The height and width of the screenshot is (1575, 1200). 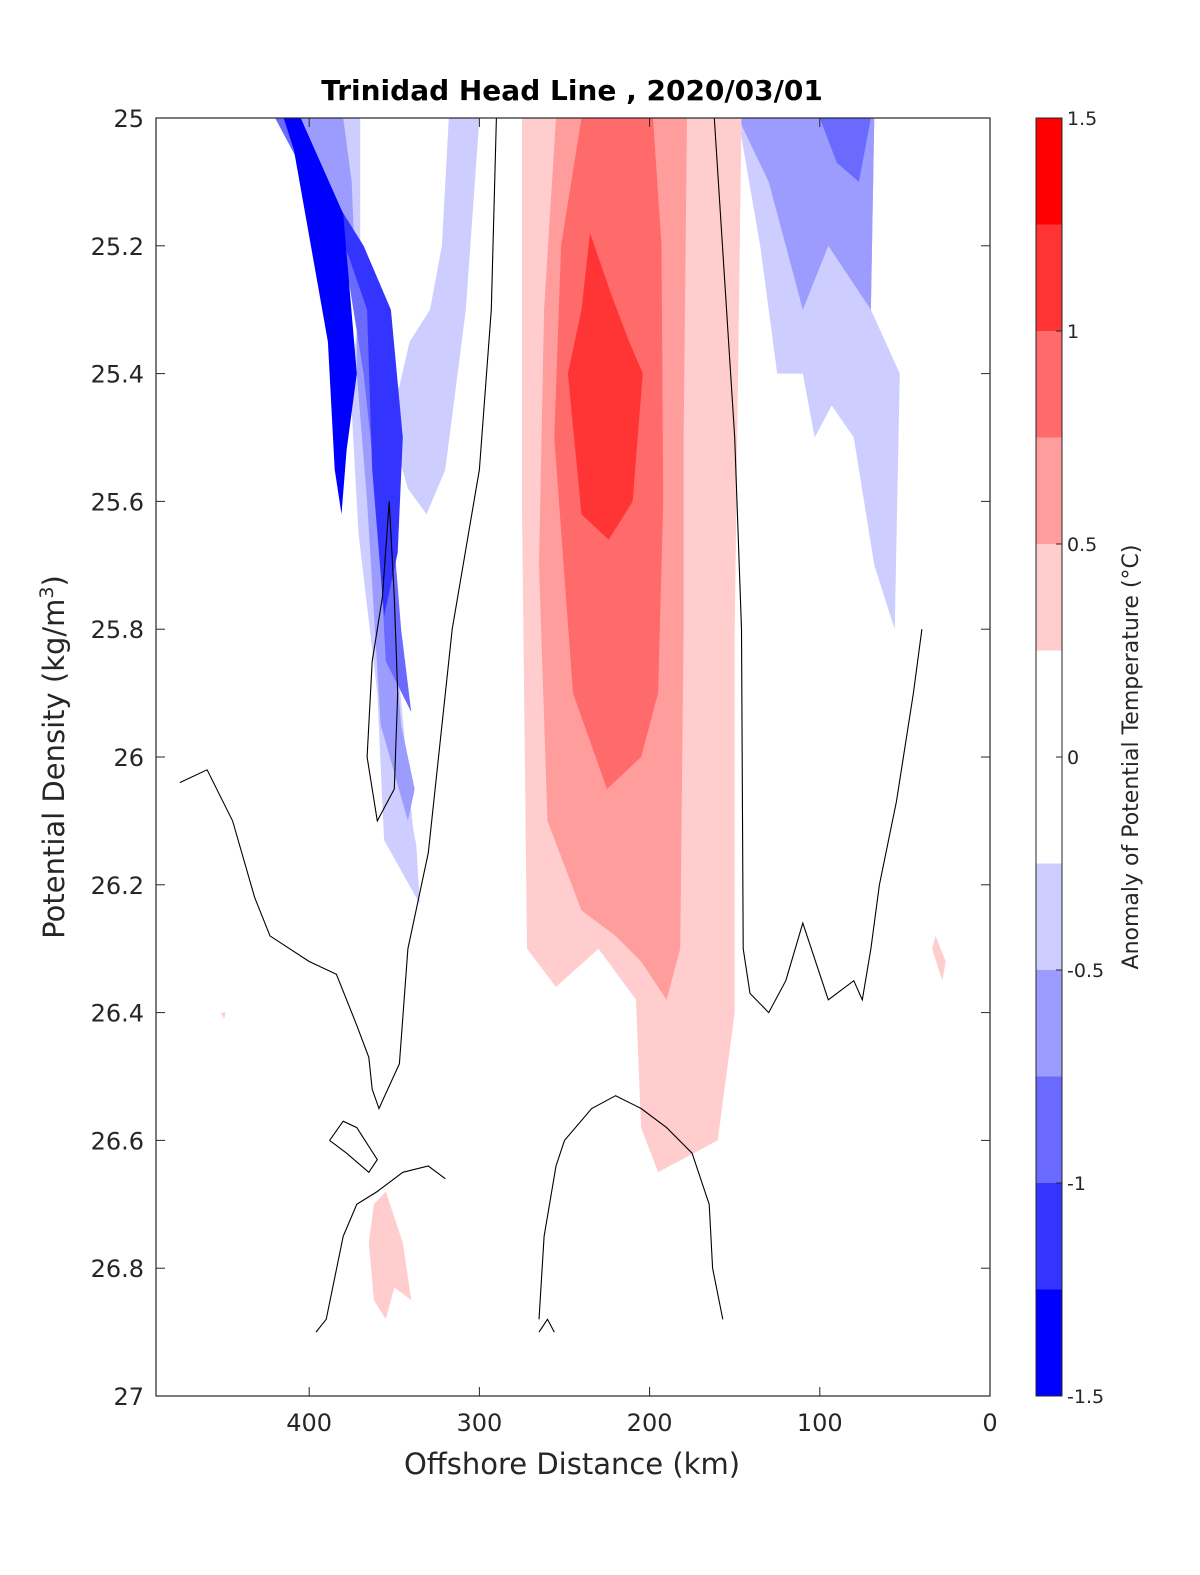 I want to click on y-axis-label-main: Potential Density (kg/m, so click(x=54, y=769).